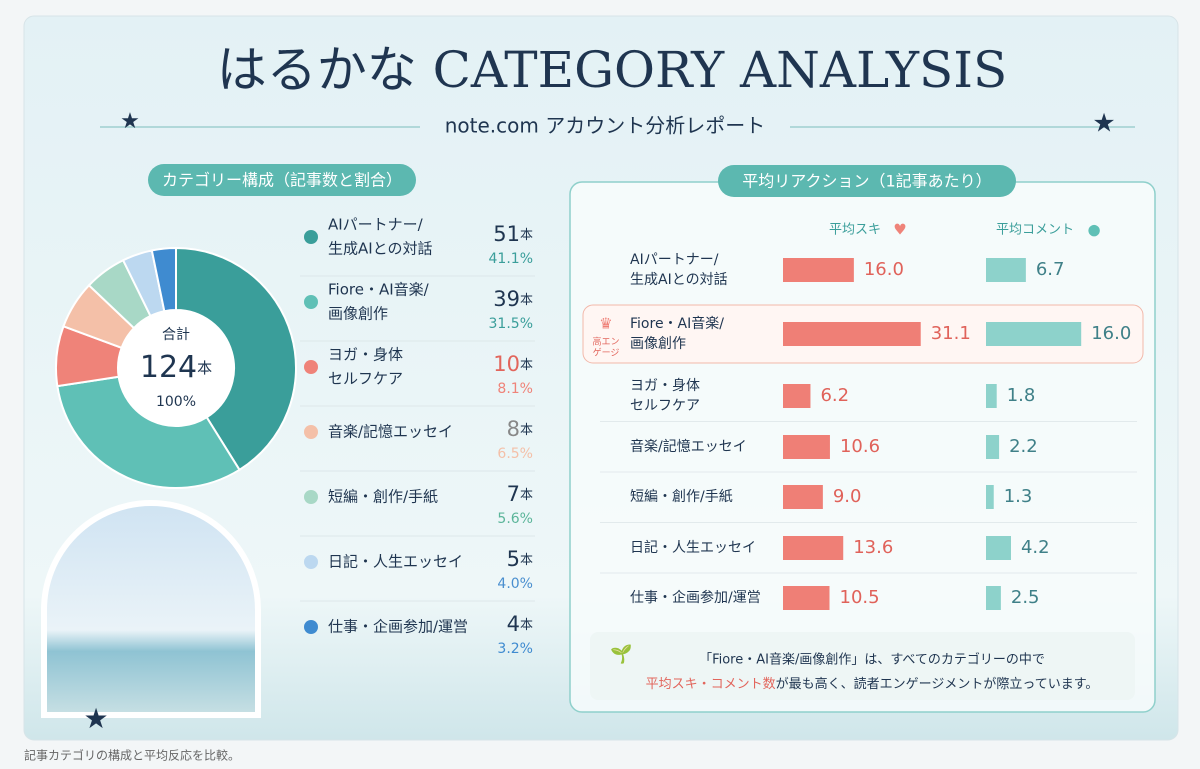 The width and height of the screenshot is (1200, 769). What do you see at coordinates (515, 454) in the screenshot?
I see `legend-share: 6.5%` at bounding box center [515, 454].